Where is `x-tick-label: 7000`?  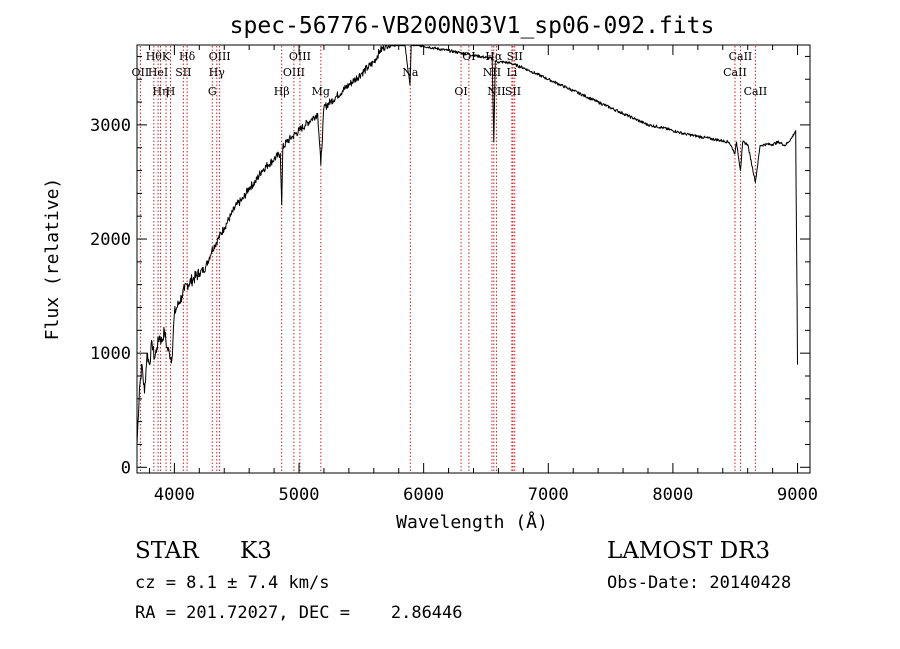
x-tick-label: 7000 is located at coordinates (548, 495).